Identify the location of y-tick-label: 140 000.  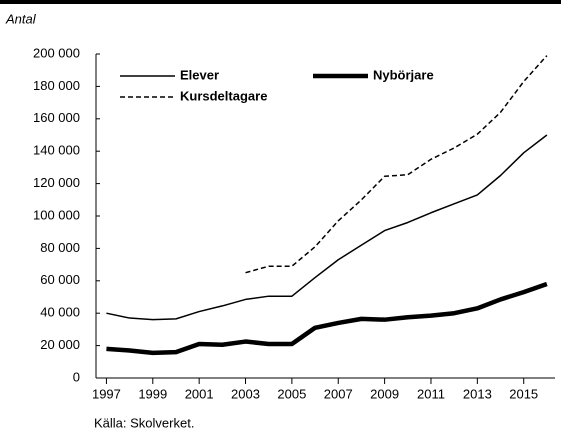
(56, 150).